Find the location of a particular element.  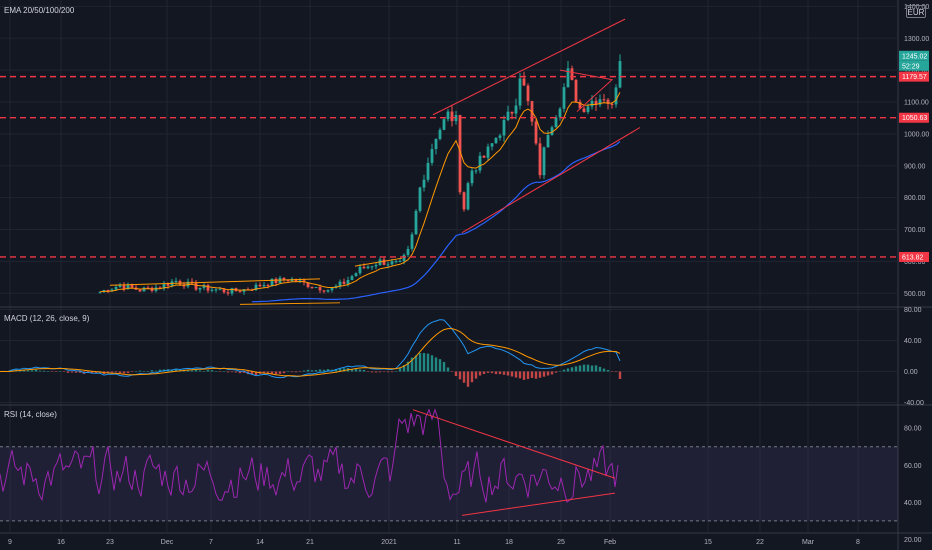

x-tick-label: 25 is located at coordinates (561, 542).